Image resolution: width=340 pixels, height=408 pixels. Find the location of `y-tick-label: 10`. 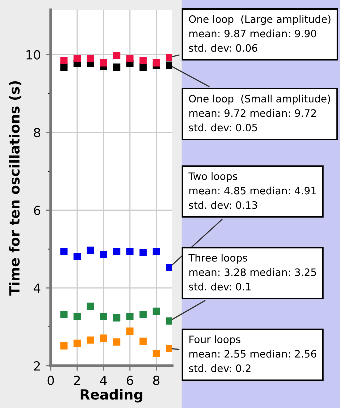

y-tick-label: 10 is located at coordinates (33, 55).